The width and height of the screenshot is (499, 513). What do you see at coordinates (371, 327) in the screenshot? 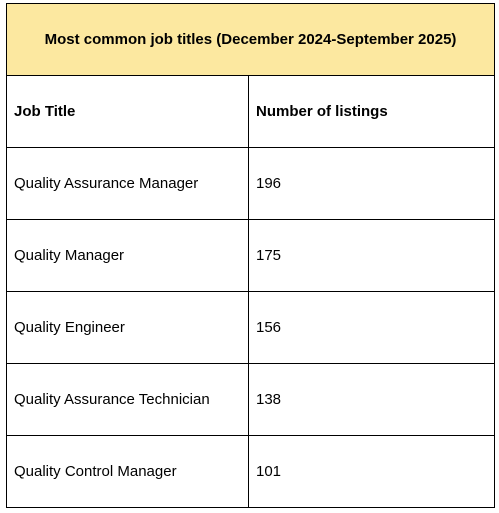
I see `listings-count-cell: 156` at bounding box center [371, 327].